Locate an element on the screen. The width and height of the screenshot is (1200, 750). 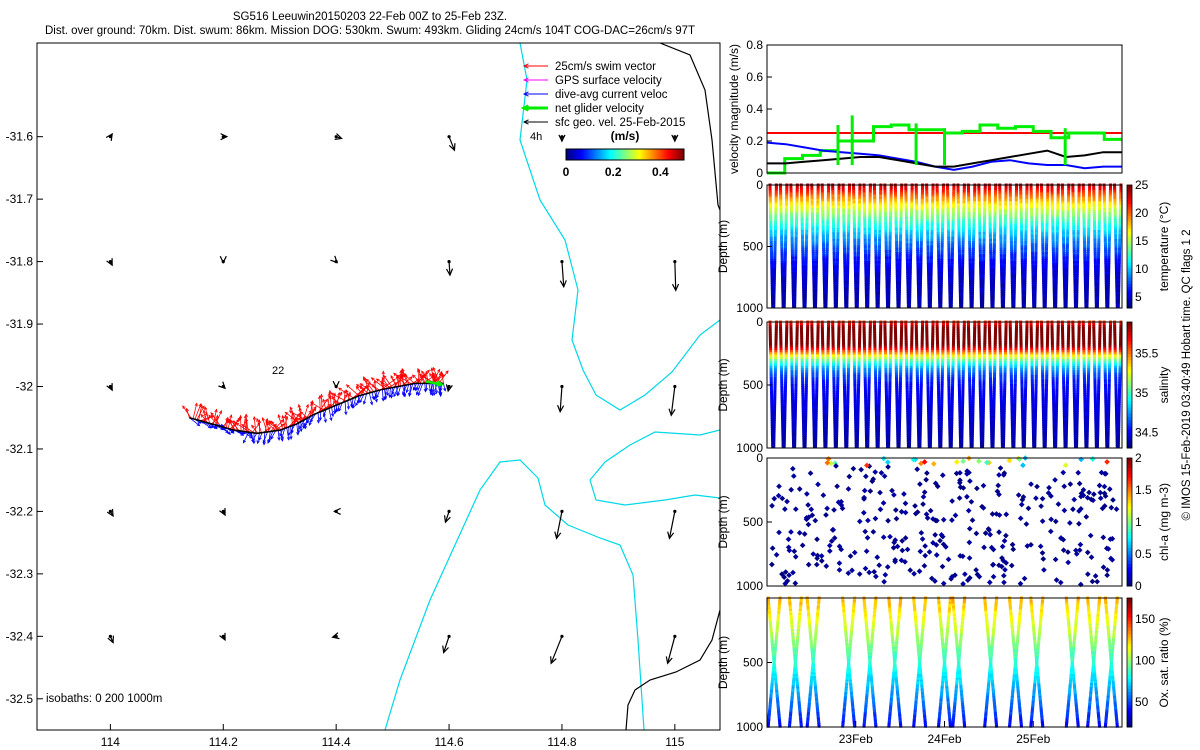
temperature-colorbar-tick-2: 15 is located at coordinates (1142, 241).